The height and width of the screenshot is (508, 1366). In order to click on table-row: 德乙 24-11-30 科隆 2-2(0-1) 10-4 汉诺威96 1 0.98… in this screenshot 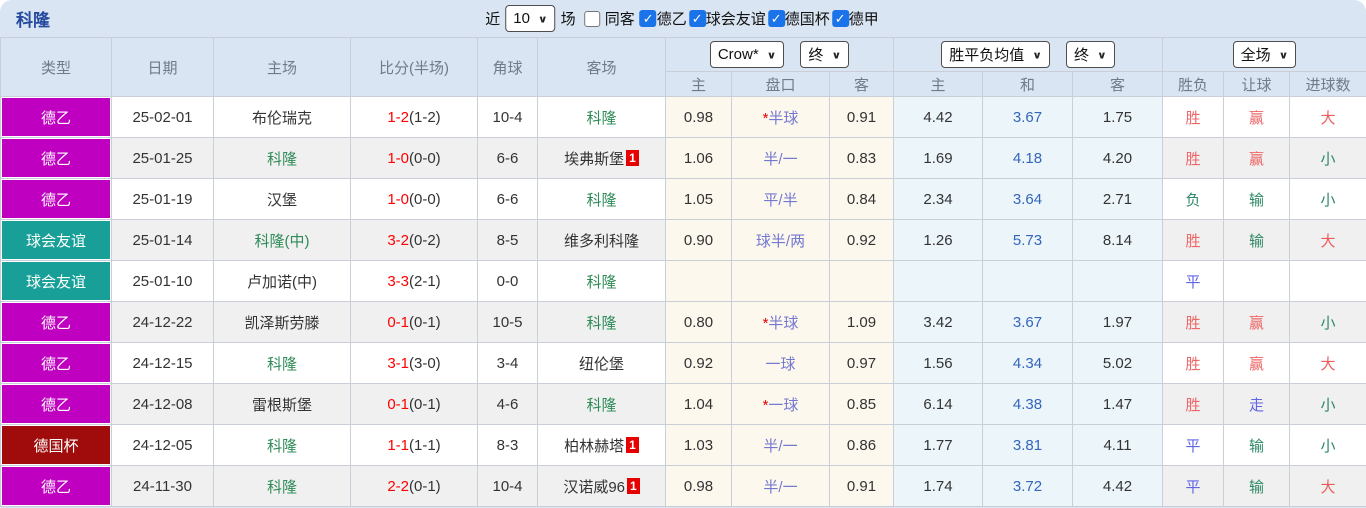, I will do `click(683, 486)`.